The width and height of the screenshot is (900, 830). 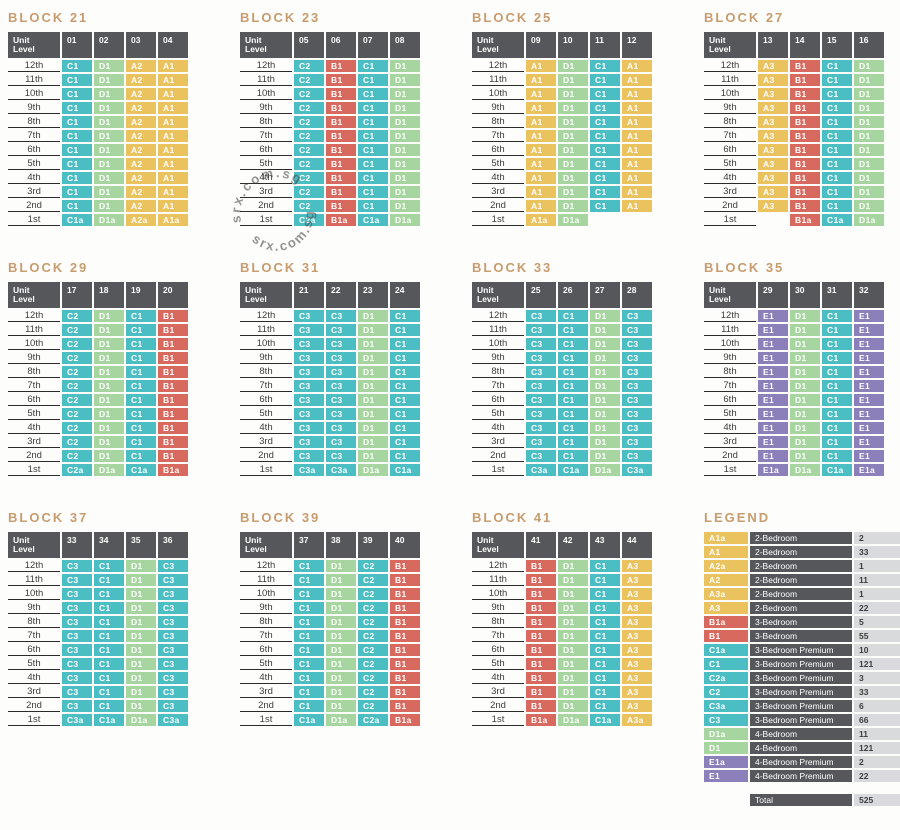 I want to click on unit-number-header: 04, so click(x=173, y=45).